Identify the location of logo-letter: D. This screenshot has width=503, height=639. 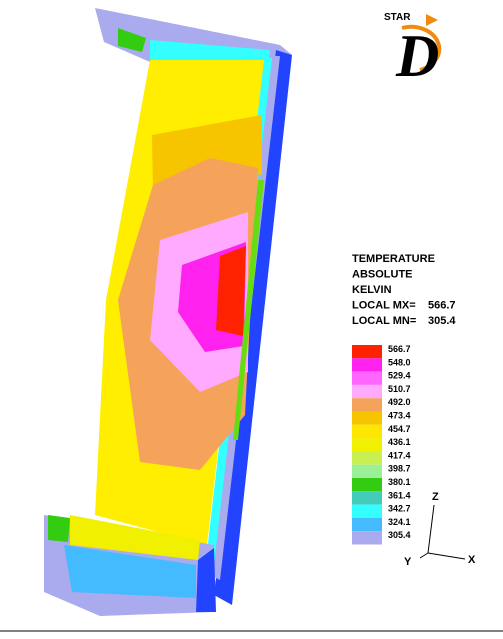
(417, 56).